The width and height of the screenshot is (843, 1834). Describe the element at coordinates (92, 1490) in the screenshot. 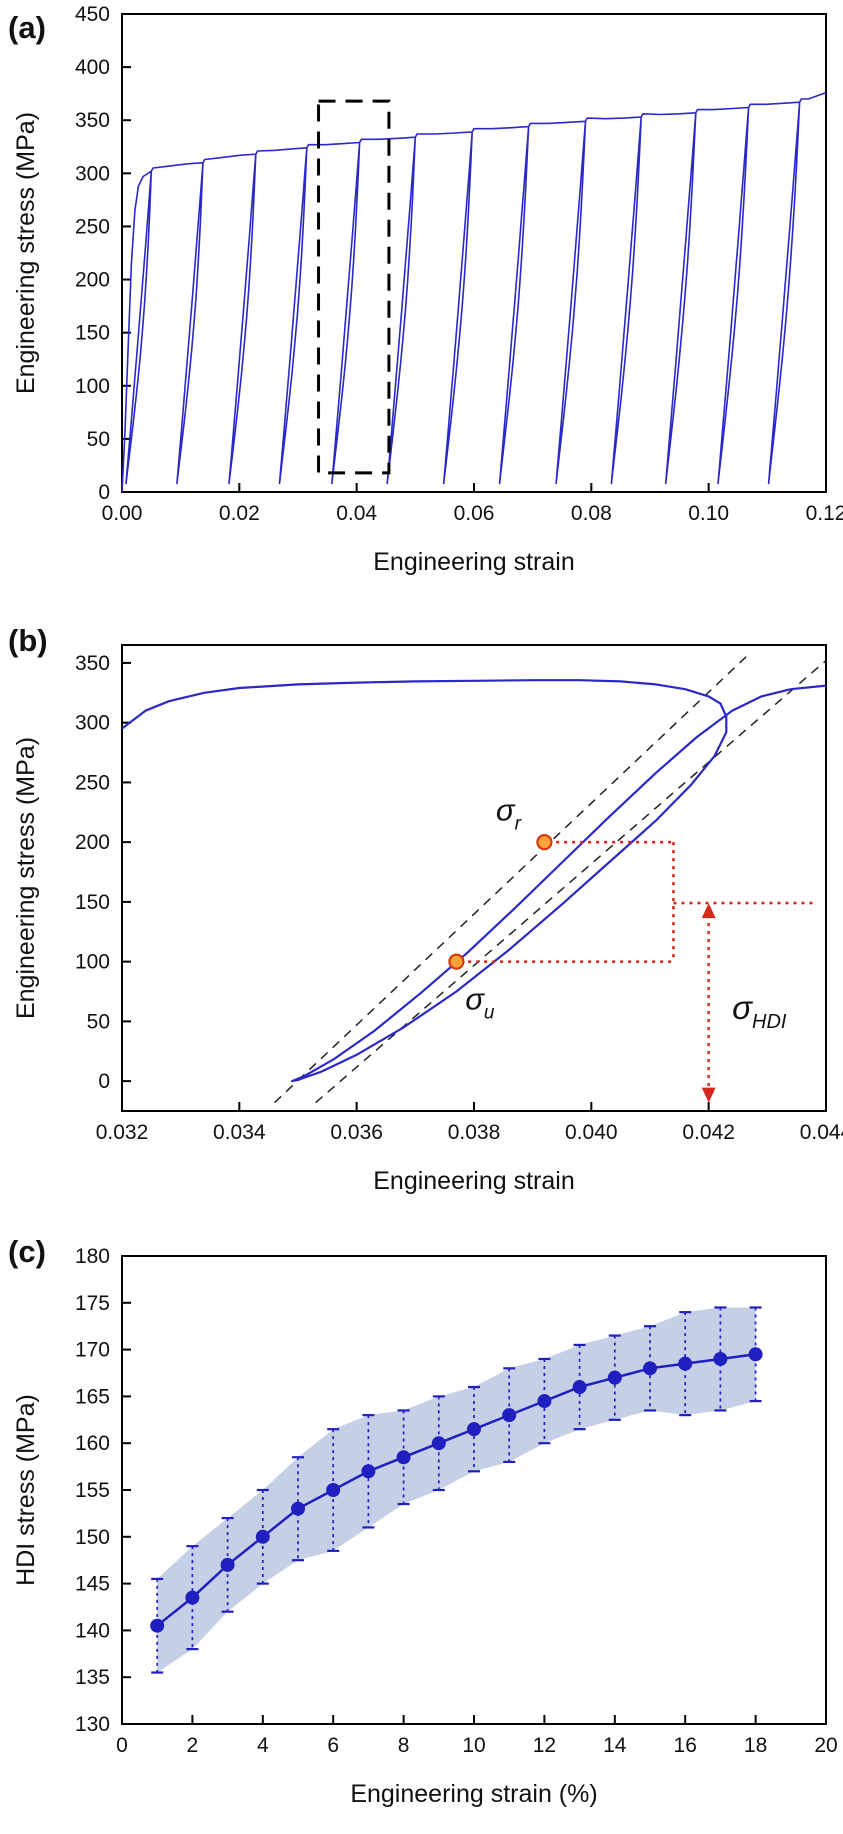

I see `y-tick-label: 155` at that location.